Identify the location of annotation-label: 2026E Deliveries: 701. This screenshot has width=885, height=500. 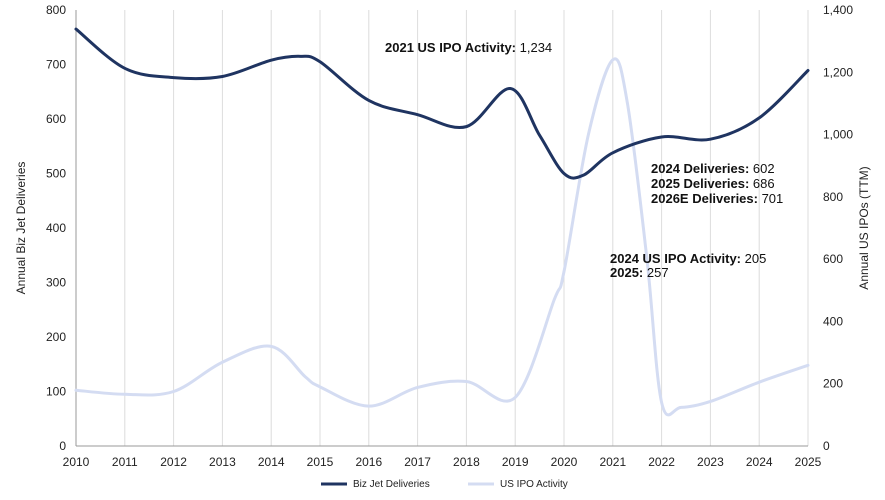
(717, 198).